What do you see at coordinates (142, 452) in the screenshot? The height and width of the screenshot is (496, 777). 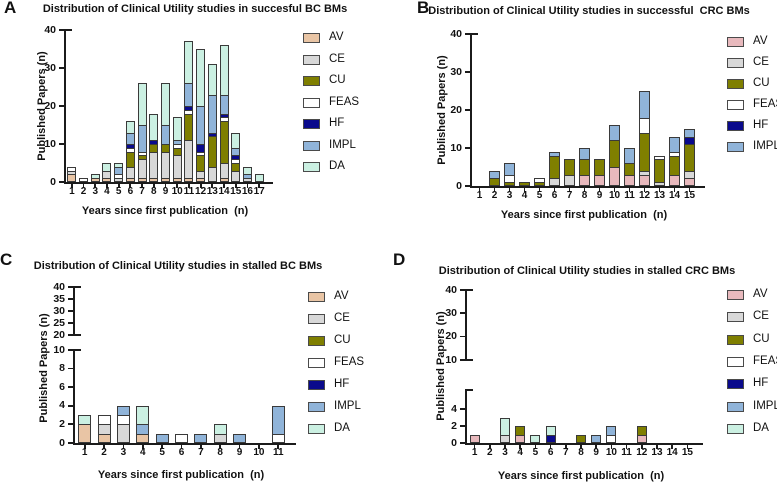 I see `x-tick-label: 4` at bounding box center [142, 452].